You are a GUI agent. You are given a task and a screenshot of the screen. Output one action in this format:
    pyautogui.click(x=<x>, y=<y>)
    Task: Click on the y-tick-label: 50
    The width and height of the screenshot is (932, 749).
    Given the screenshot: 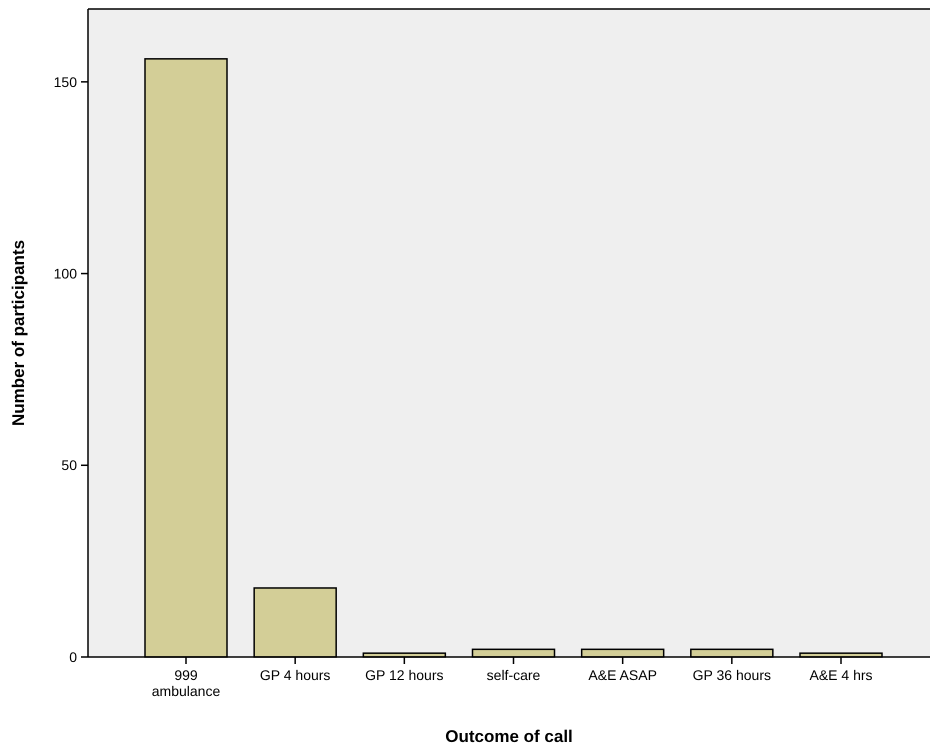 What is the action you would take?
    pyautogui.click(x=69, y=465)
    